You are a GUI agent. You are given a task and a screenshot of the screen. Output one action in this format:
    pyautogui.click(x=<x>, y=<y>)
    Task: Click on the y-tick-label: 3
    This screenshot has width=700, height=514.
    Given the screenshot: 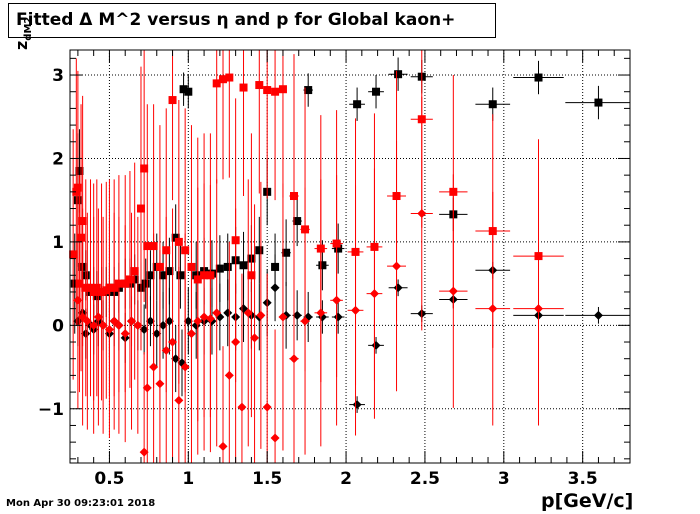 What is the action you would take?
    pyautogui.click(x=58, y=76)
    